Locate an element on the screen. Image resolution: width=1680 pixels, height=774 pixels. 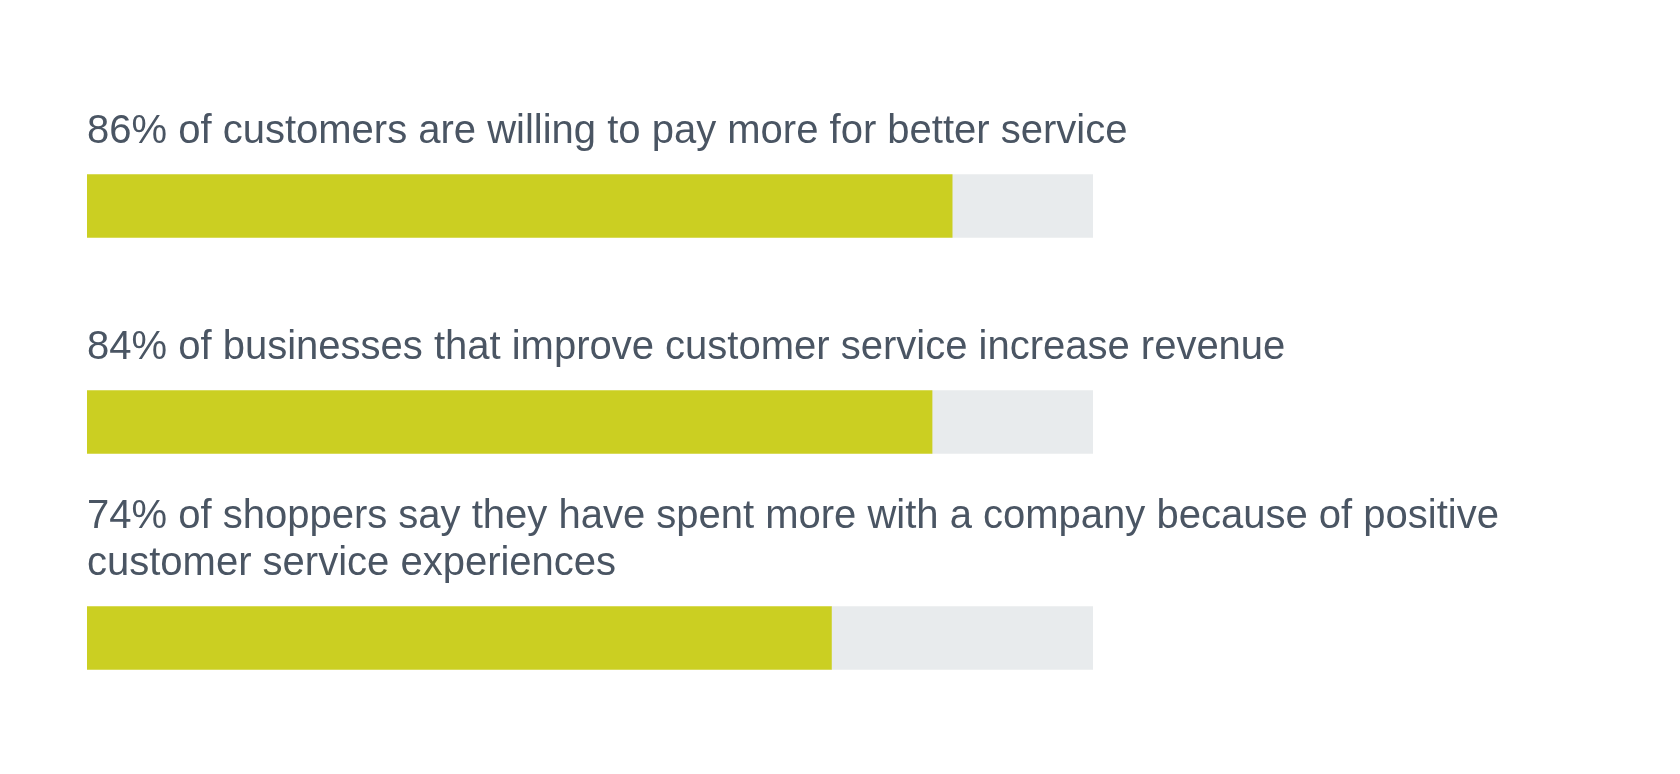
y-tick-label: 84% of businesses that improve customer service increase revenue is located at coordinates (686, 344).